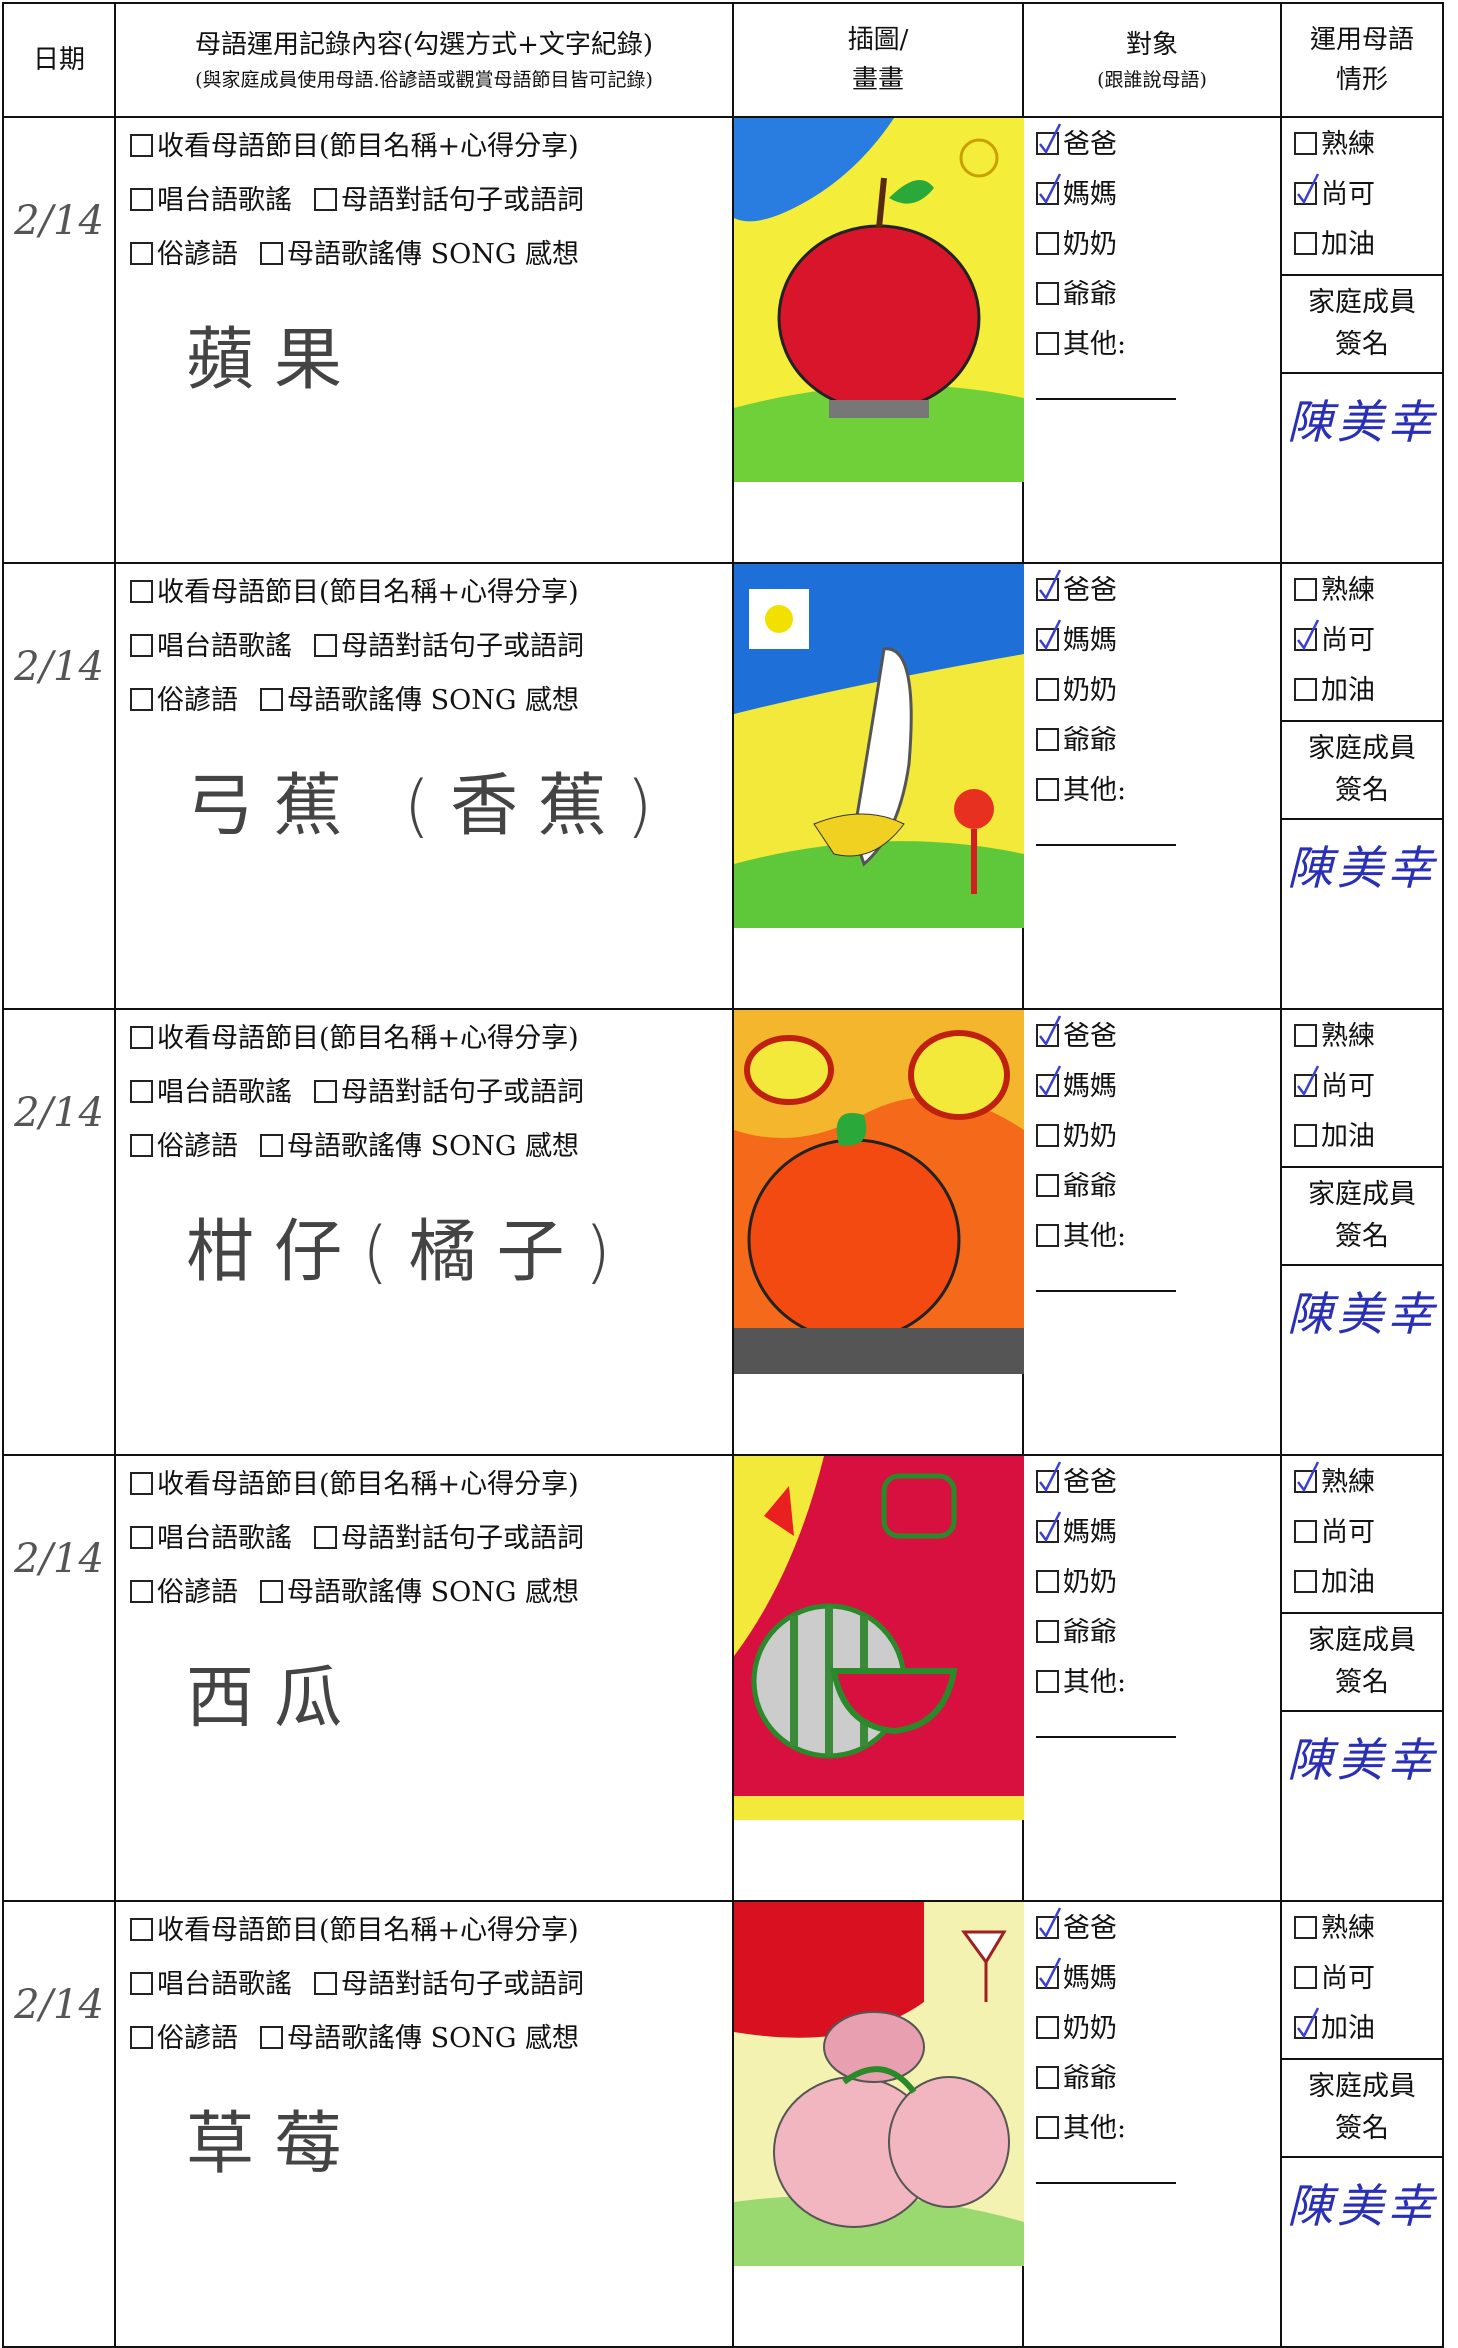  I want to click on picture-cell, so click(878, 1232).